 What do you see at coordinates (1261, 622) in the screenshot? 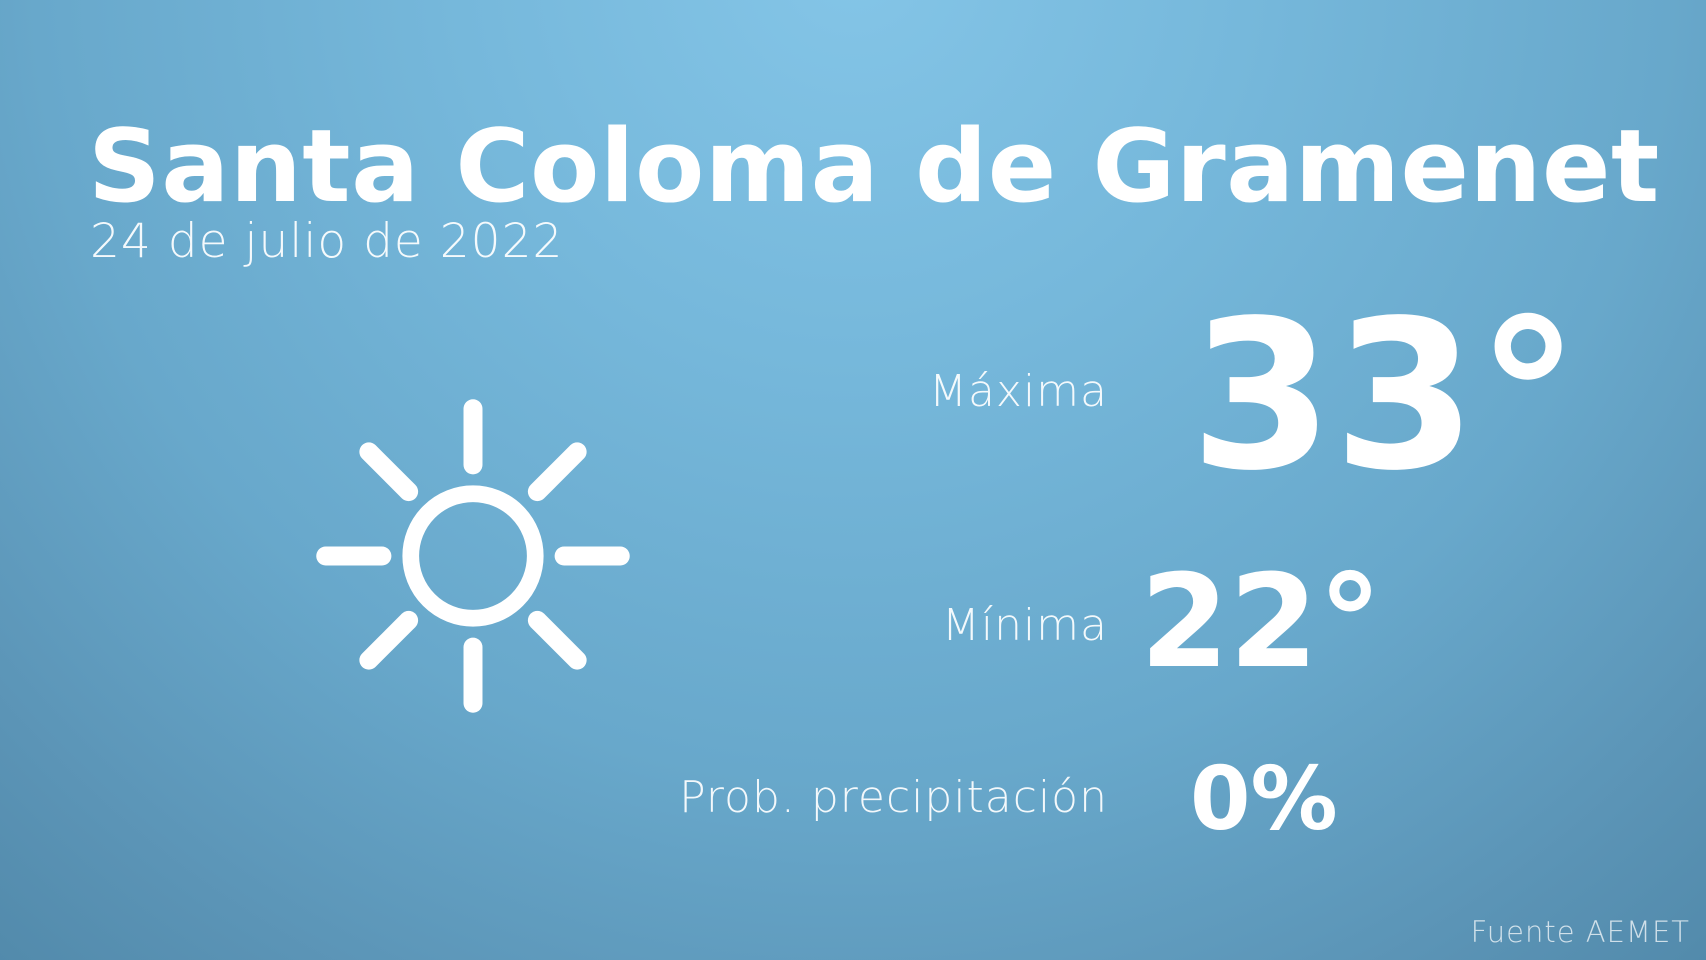
I see `min-temp-value: 22°` at bounding box center [1261, 622].